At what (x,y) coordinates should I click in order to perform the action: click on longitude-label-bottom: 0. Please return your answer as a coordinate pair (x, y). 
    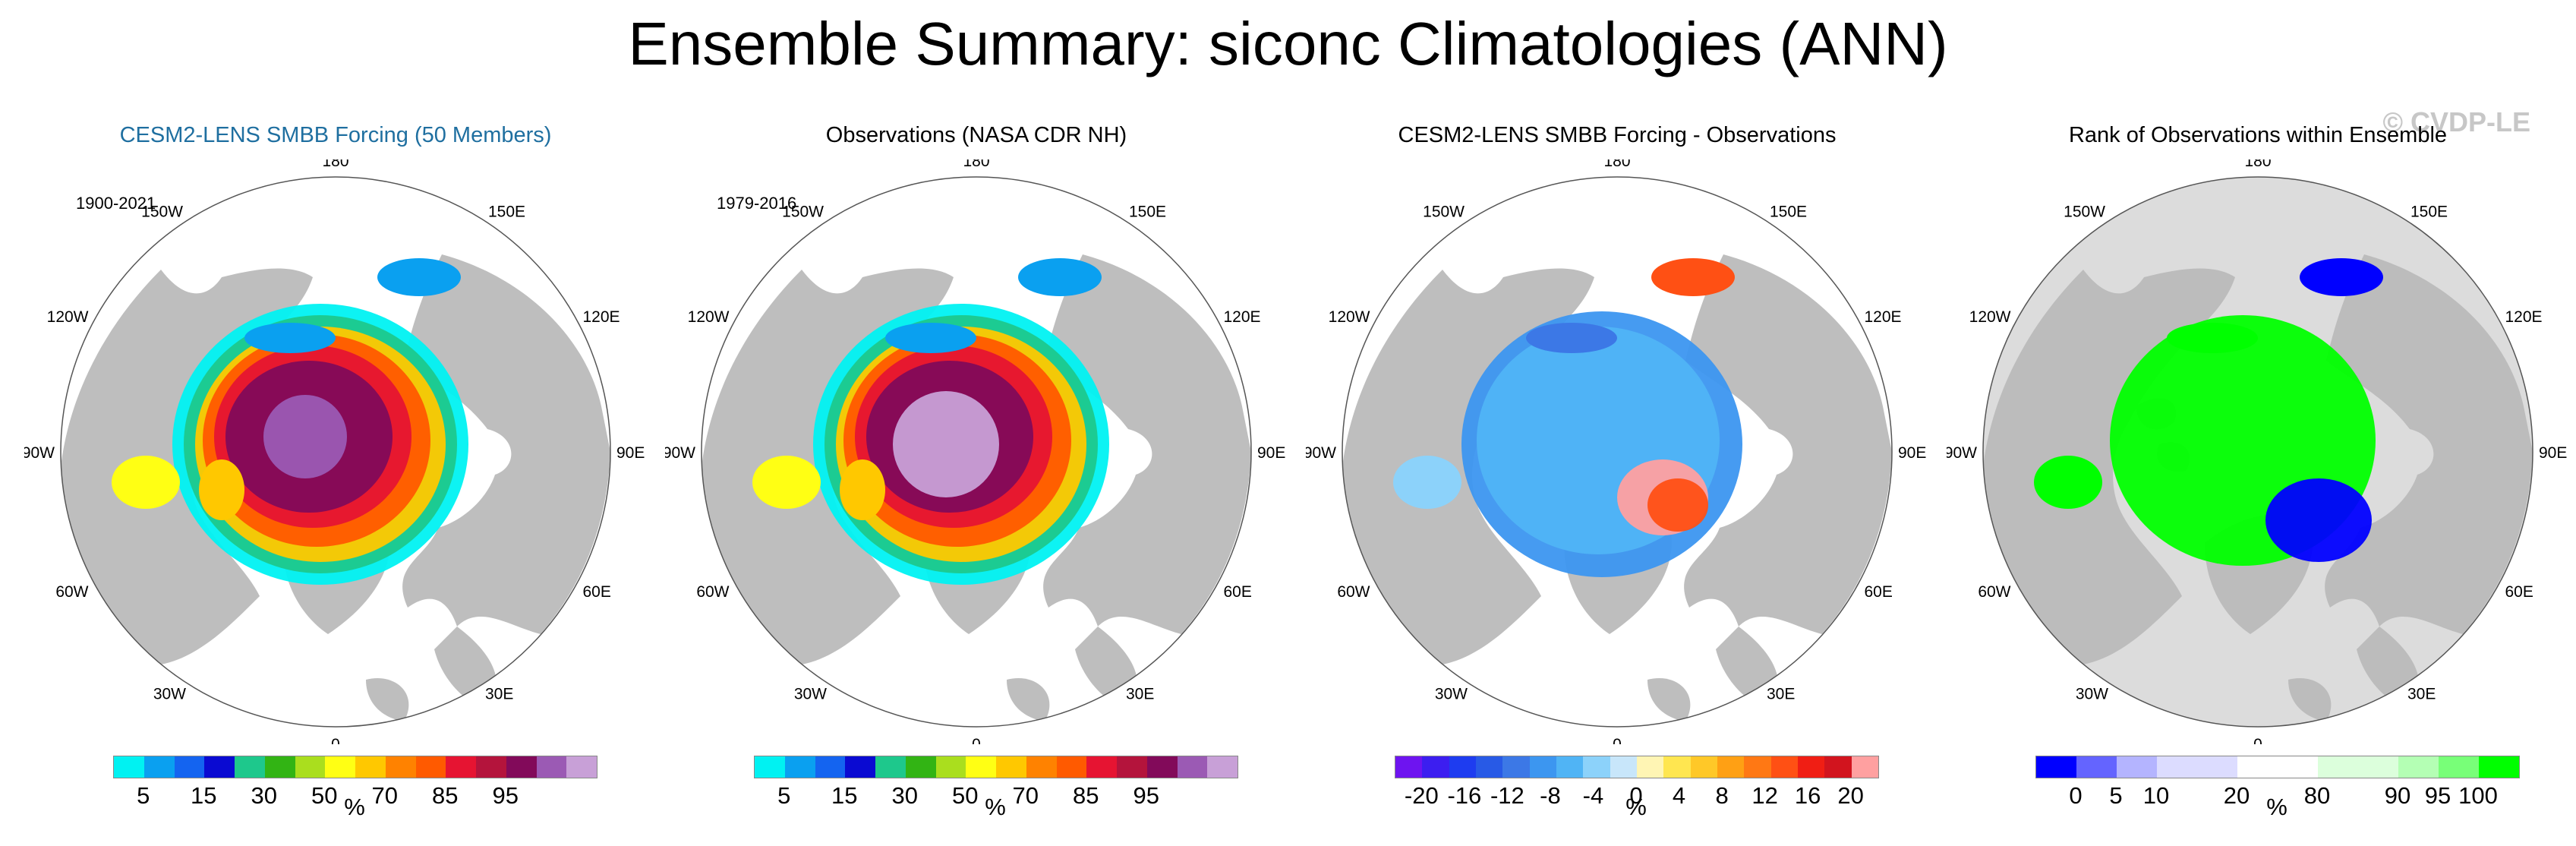
    Looking at the image, I should click on (1617, 740).